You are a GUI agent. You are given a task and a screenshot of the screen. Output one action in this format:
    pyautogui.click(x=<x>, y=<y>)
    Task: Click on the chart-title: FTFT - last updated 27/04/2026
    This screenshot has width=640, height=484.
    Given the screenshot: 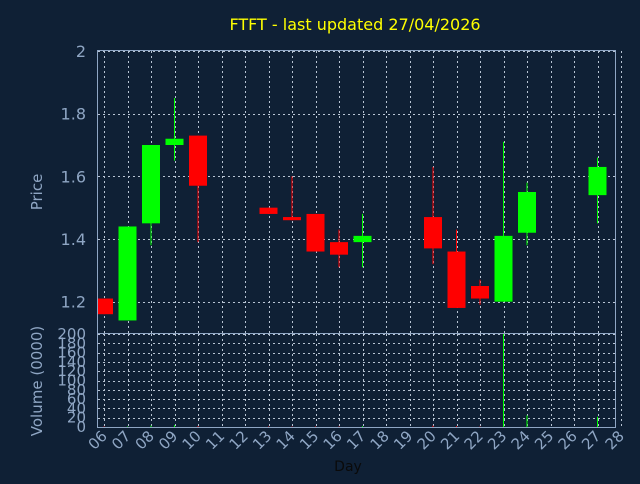 What is the action you would take?
    pyautogui.click(x=354, y=24)
    